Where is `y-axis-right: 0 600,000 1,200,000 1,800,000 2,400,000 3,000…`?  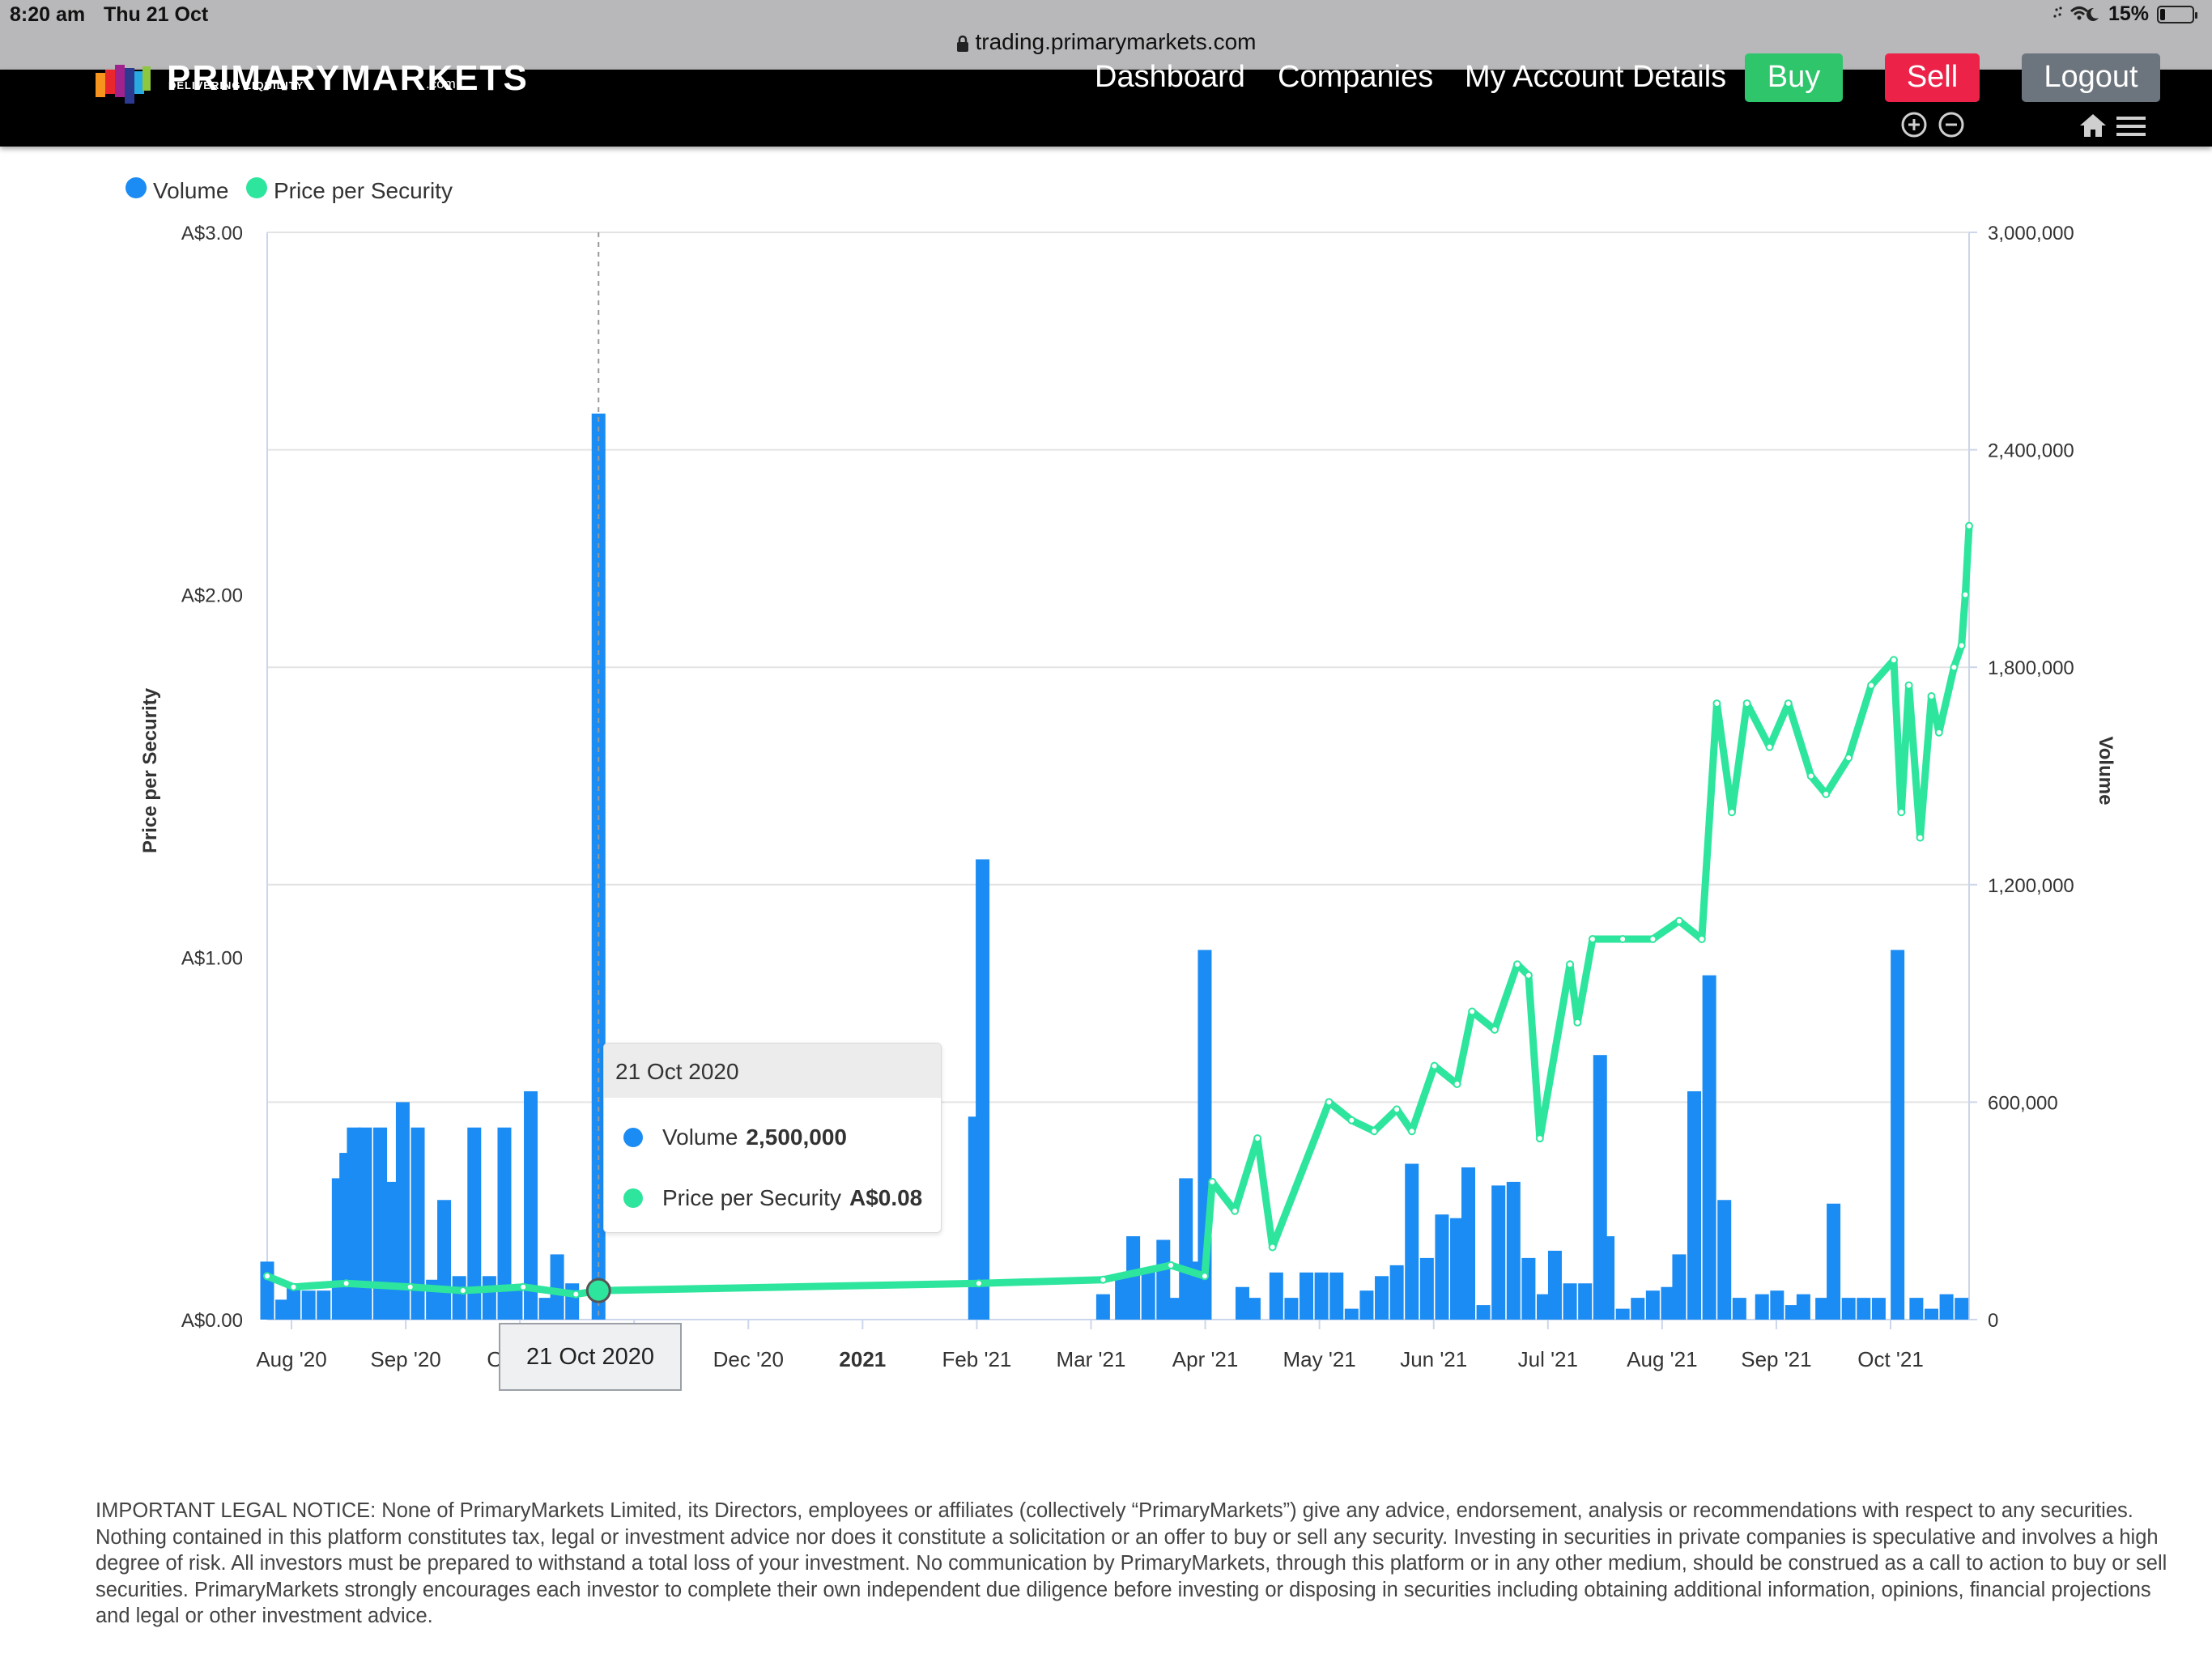
y-axis-right: 0 600,000 1,200,000 1,800,000 2,400,000 3,000… is located at coordinates (2022, 777).